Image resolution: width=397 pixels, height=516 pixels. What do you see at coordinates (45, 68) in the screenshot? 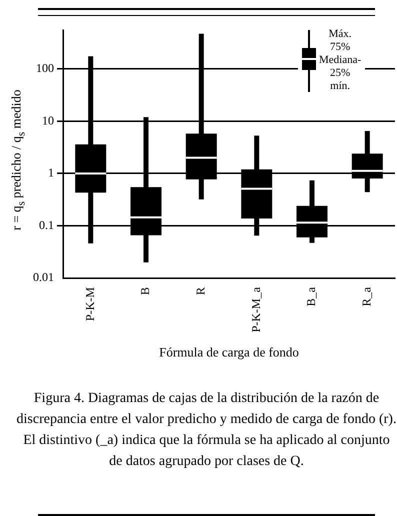
I see `y-tick-label: 100` at bounding box center [45, 68].